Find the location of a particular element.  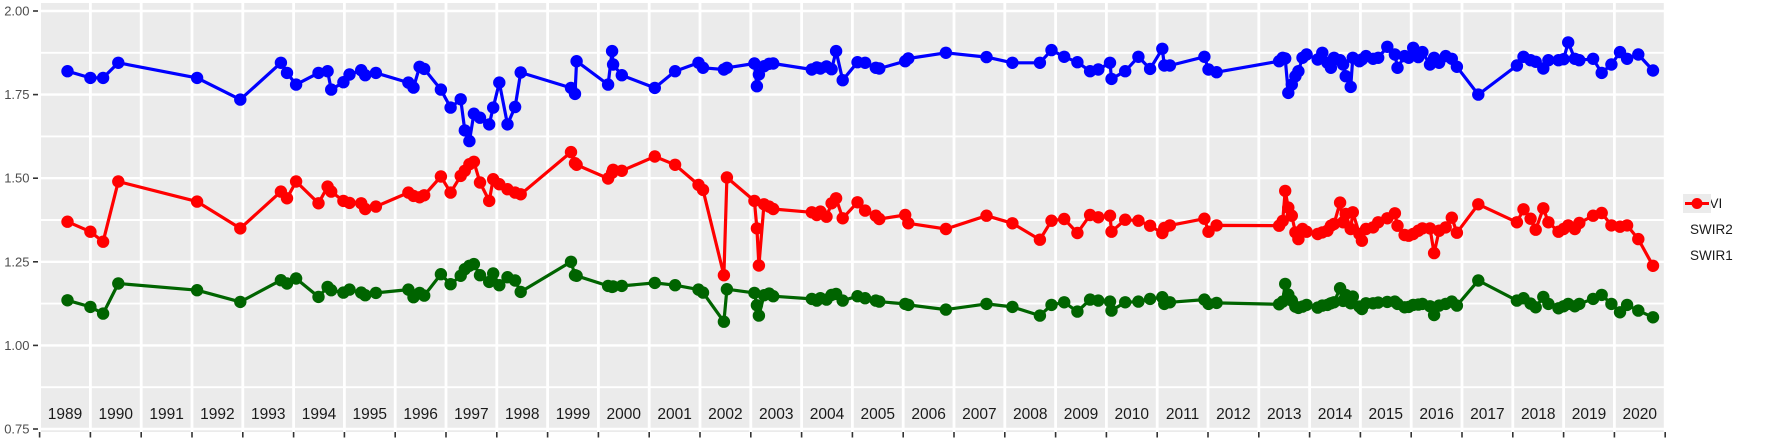

x-tick-label: 2014 is located at coordinates (1335, 414).